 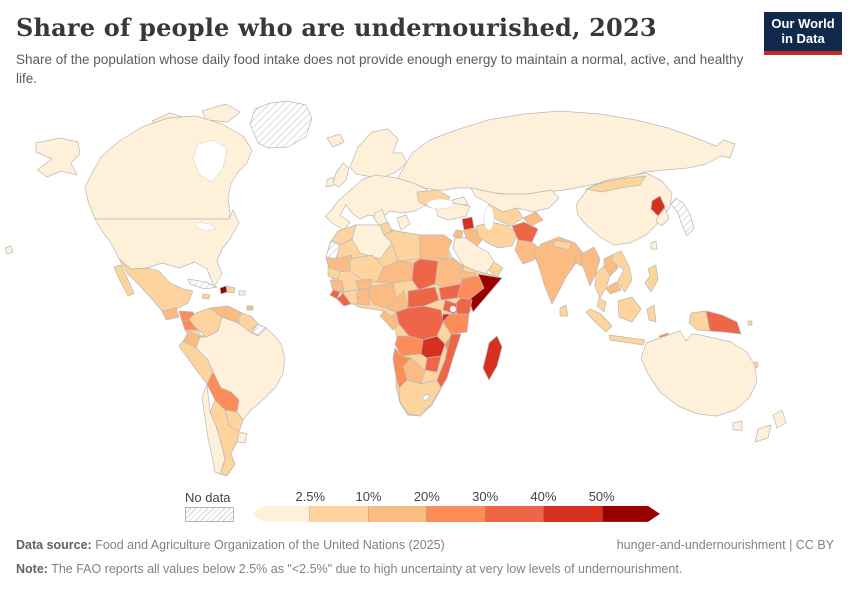 I want to click on country-vietnam, so click(x=622, y=271).